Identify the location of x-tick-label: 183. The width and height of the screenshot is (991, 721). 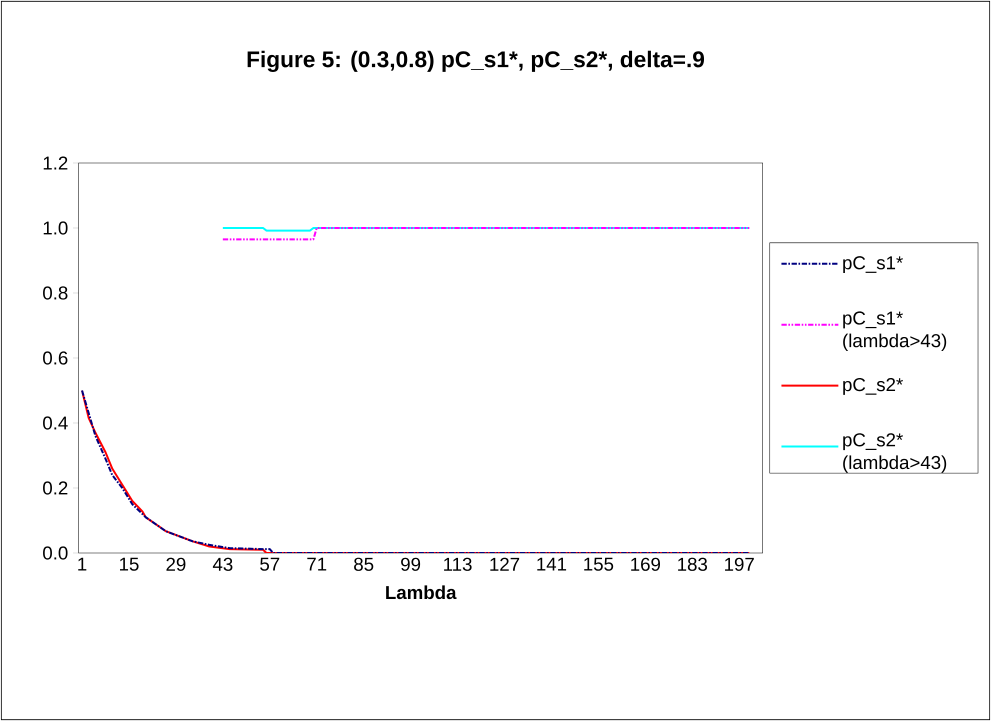
(693, 564).